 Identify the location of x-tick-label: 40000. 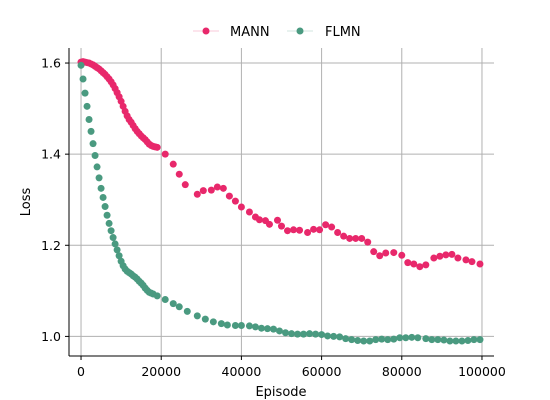
(242, 371).